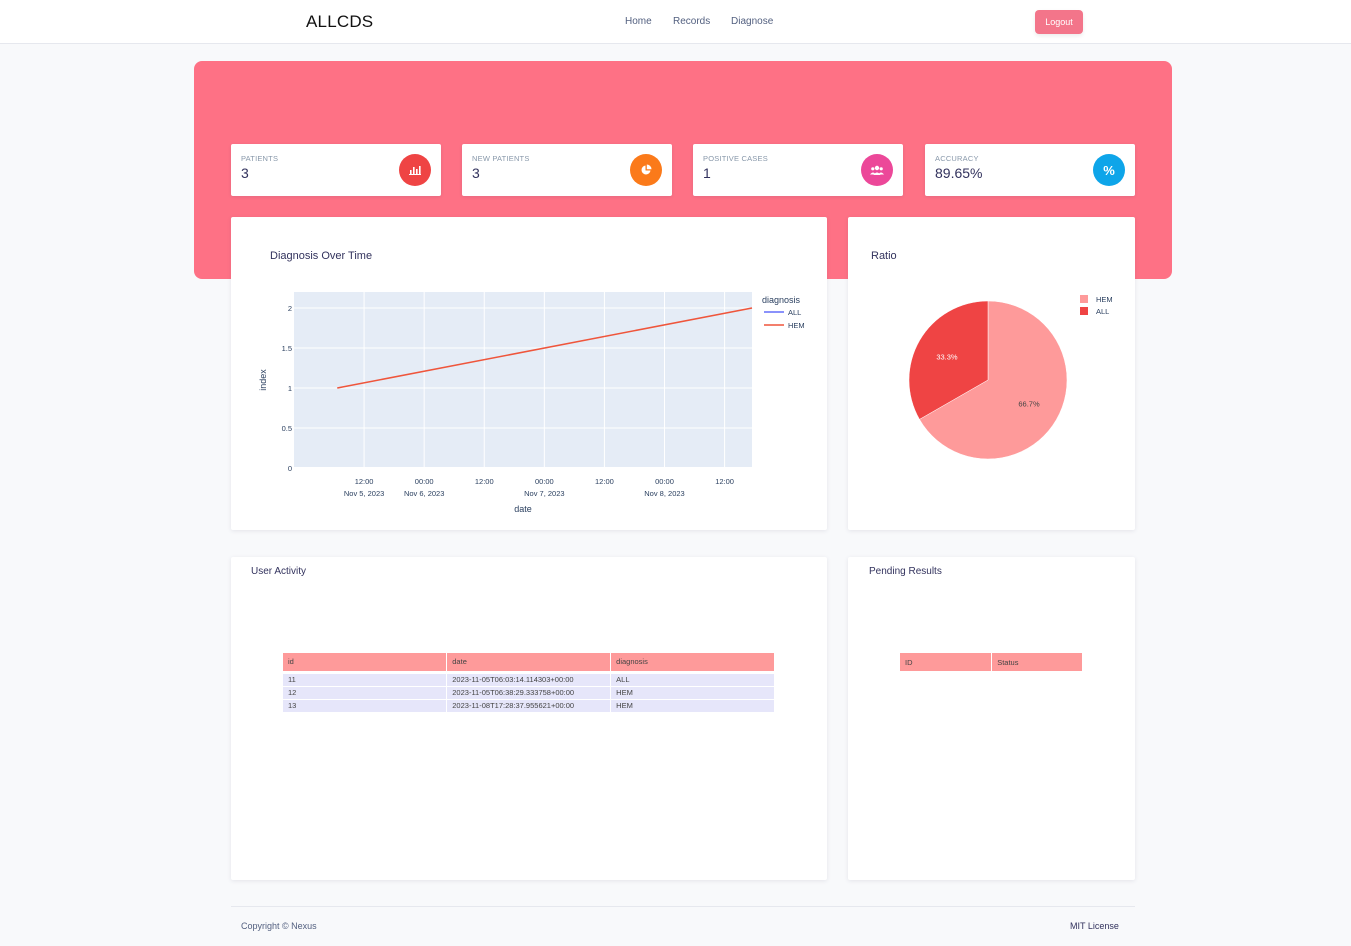 The image size is (1351, 946). What do you see at coordinates (290, 308) in the screenshot?
I see `y-tick-label: 2` at bounding box center [290, 308].